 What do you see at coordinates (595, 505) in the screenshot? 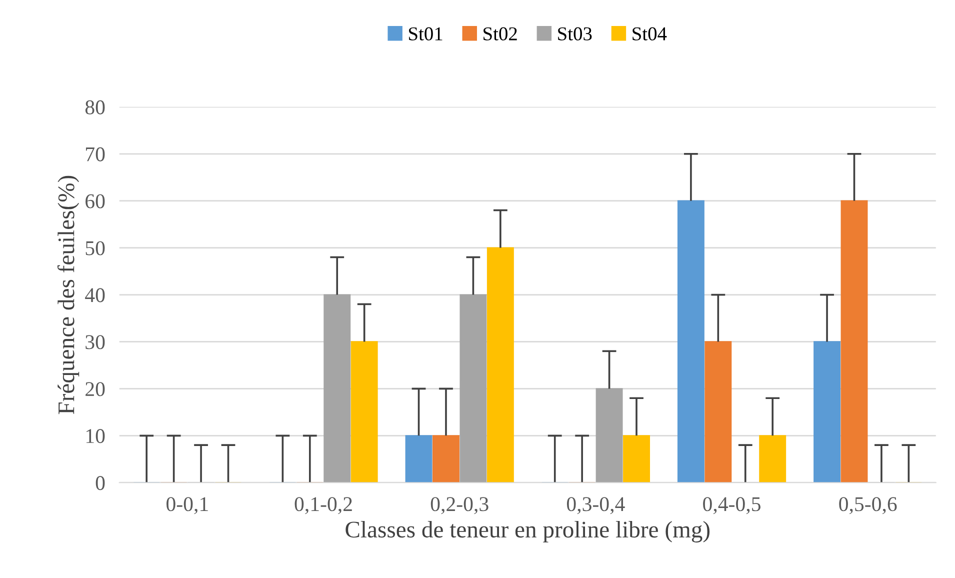
I see `x-tick-label: 0,3-0,4` at bounding box center [595, 505].